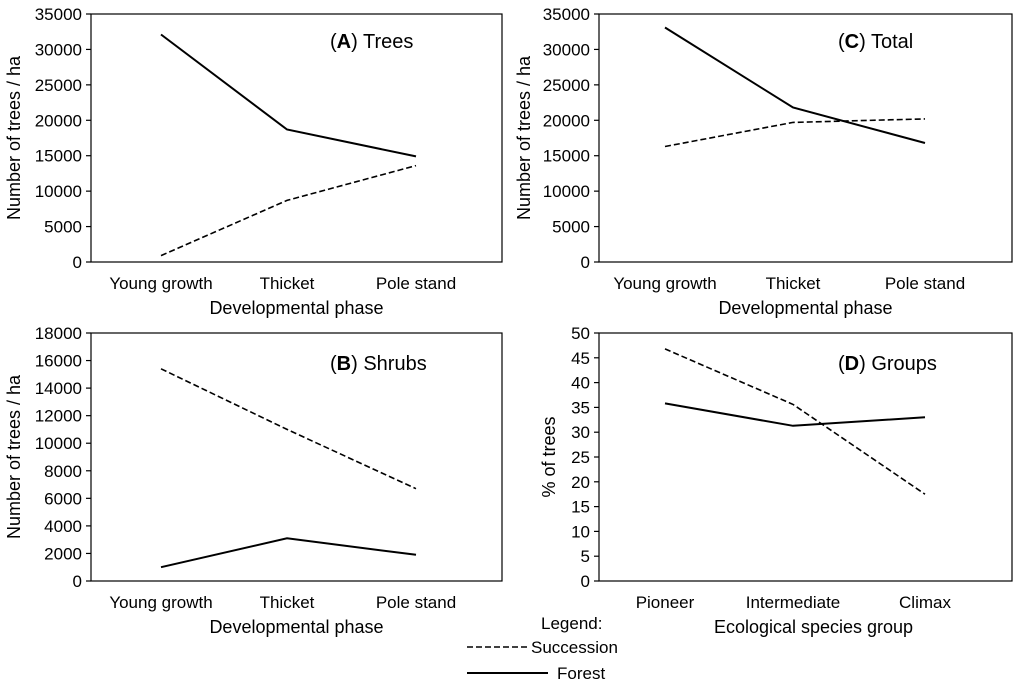  What do you see at coordinates (795, 414) in the screenshot?
I see `panel-d-series-forest` at bounding box center [795, 414].